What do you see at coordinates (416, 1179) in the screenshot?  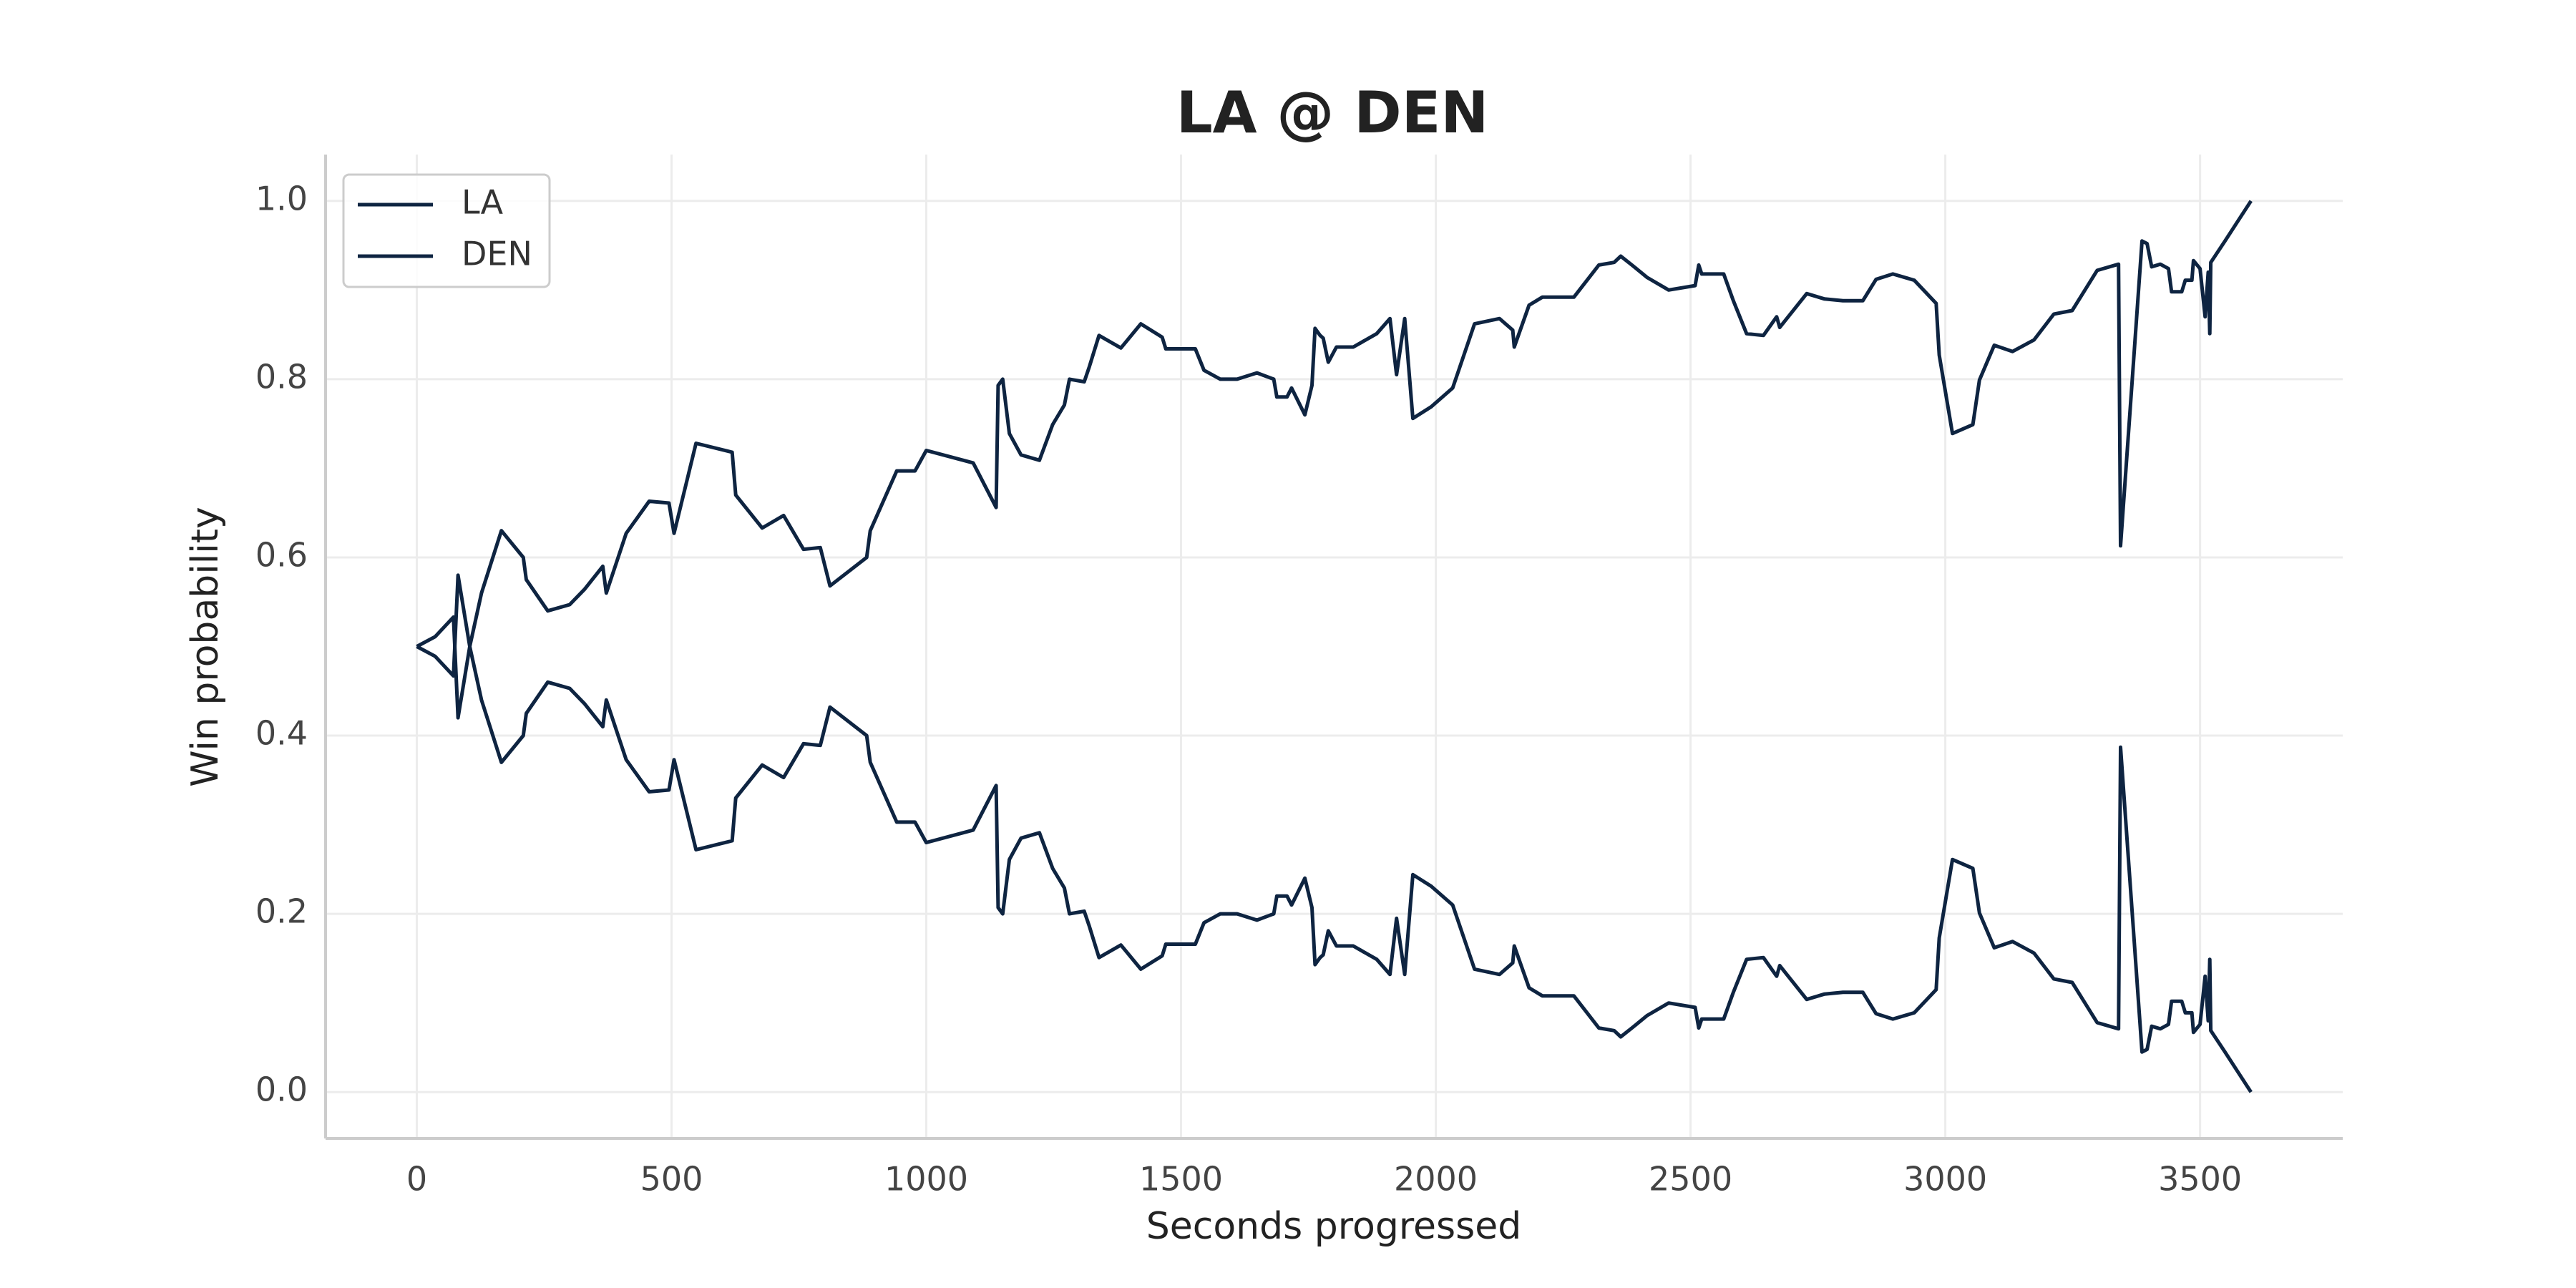 I see `x-tick-label: 0` at bounding box center [416, 1179].